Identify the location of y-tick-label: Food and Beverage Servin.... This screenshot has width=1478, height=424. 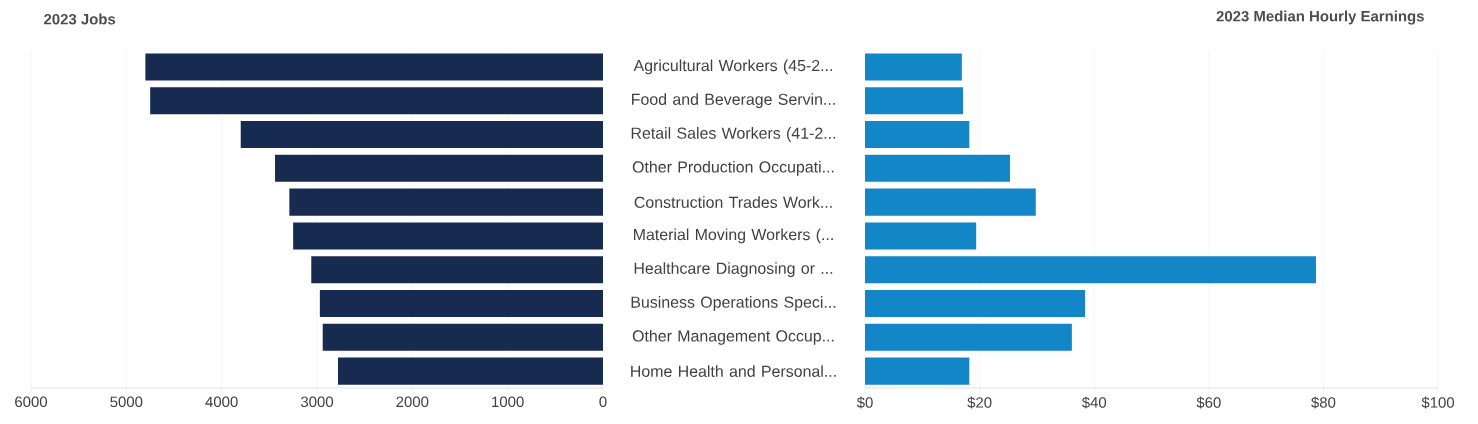
(733, 101).